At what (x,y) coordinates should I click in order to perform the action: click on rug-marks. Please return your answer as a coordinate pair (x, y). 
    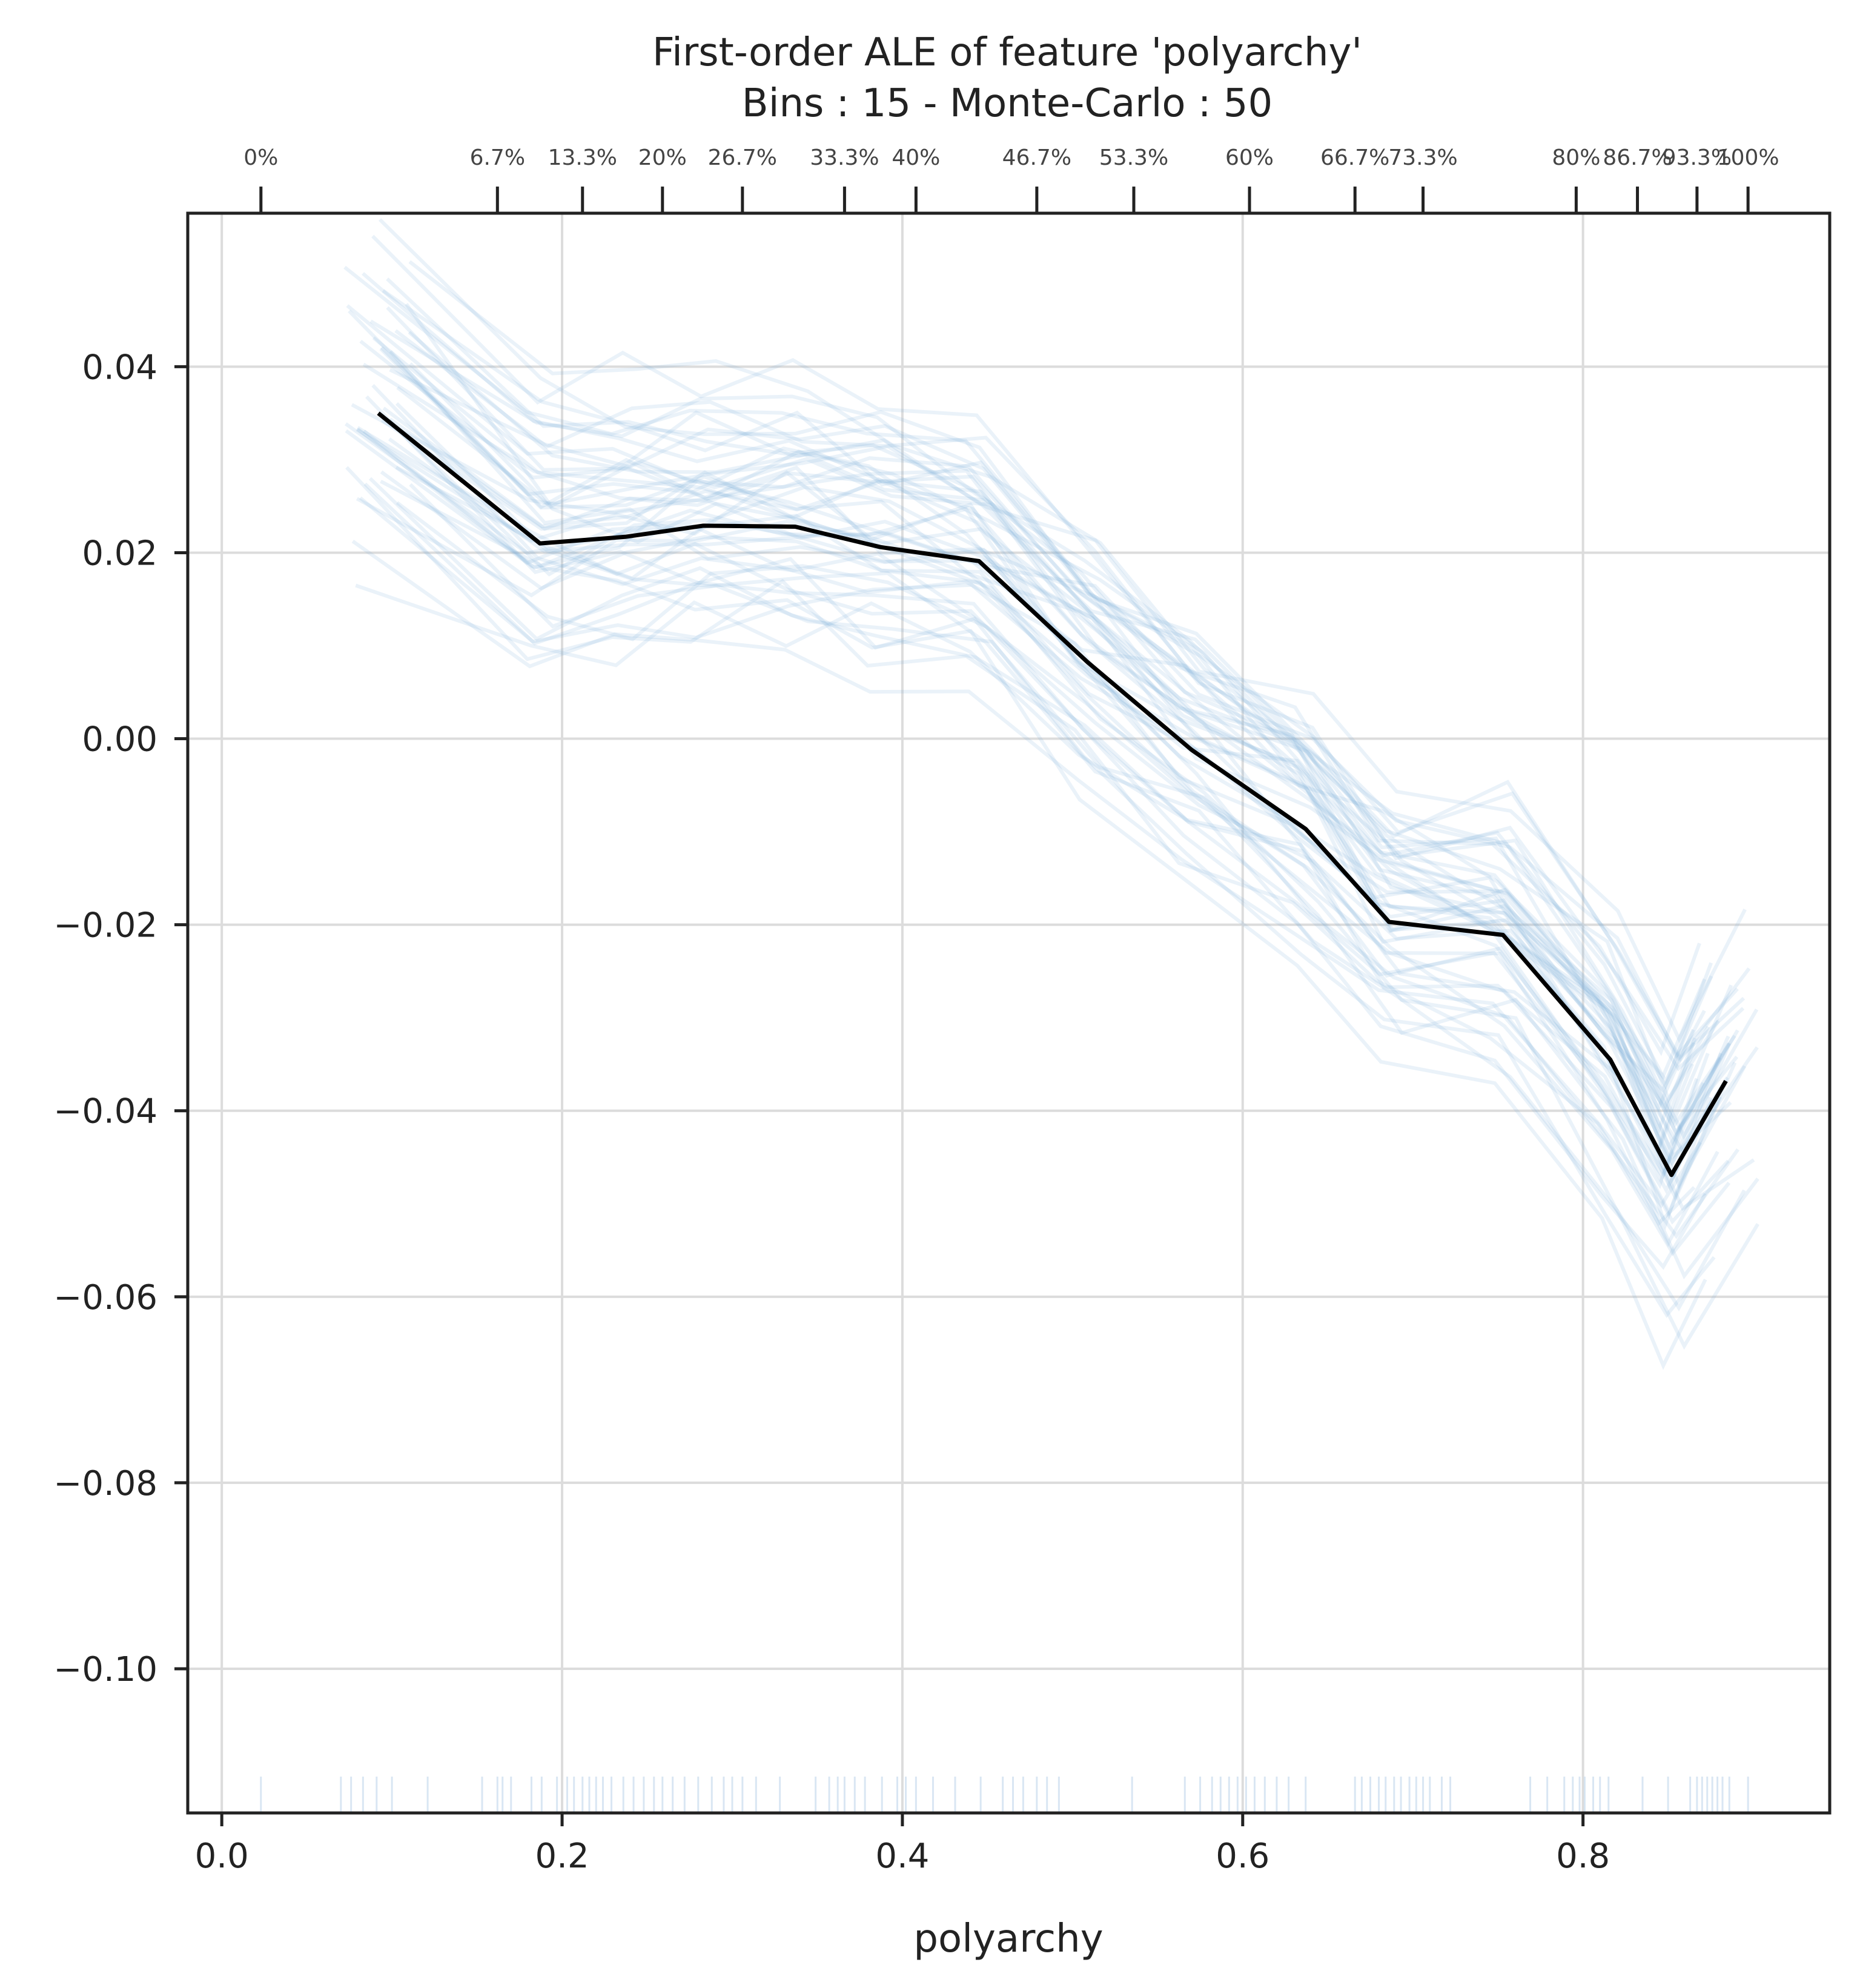
    Looking at the image, I should click on (1005, 1794).